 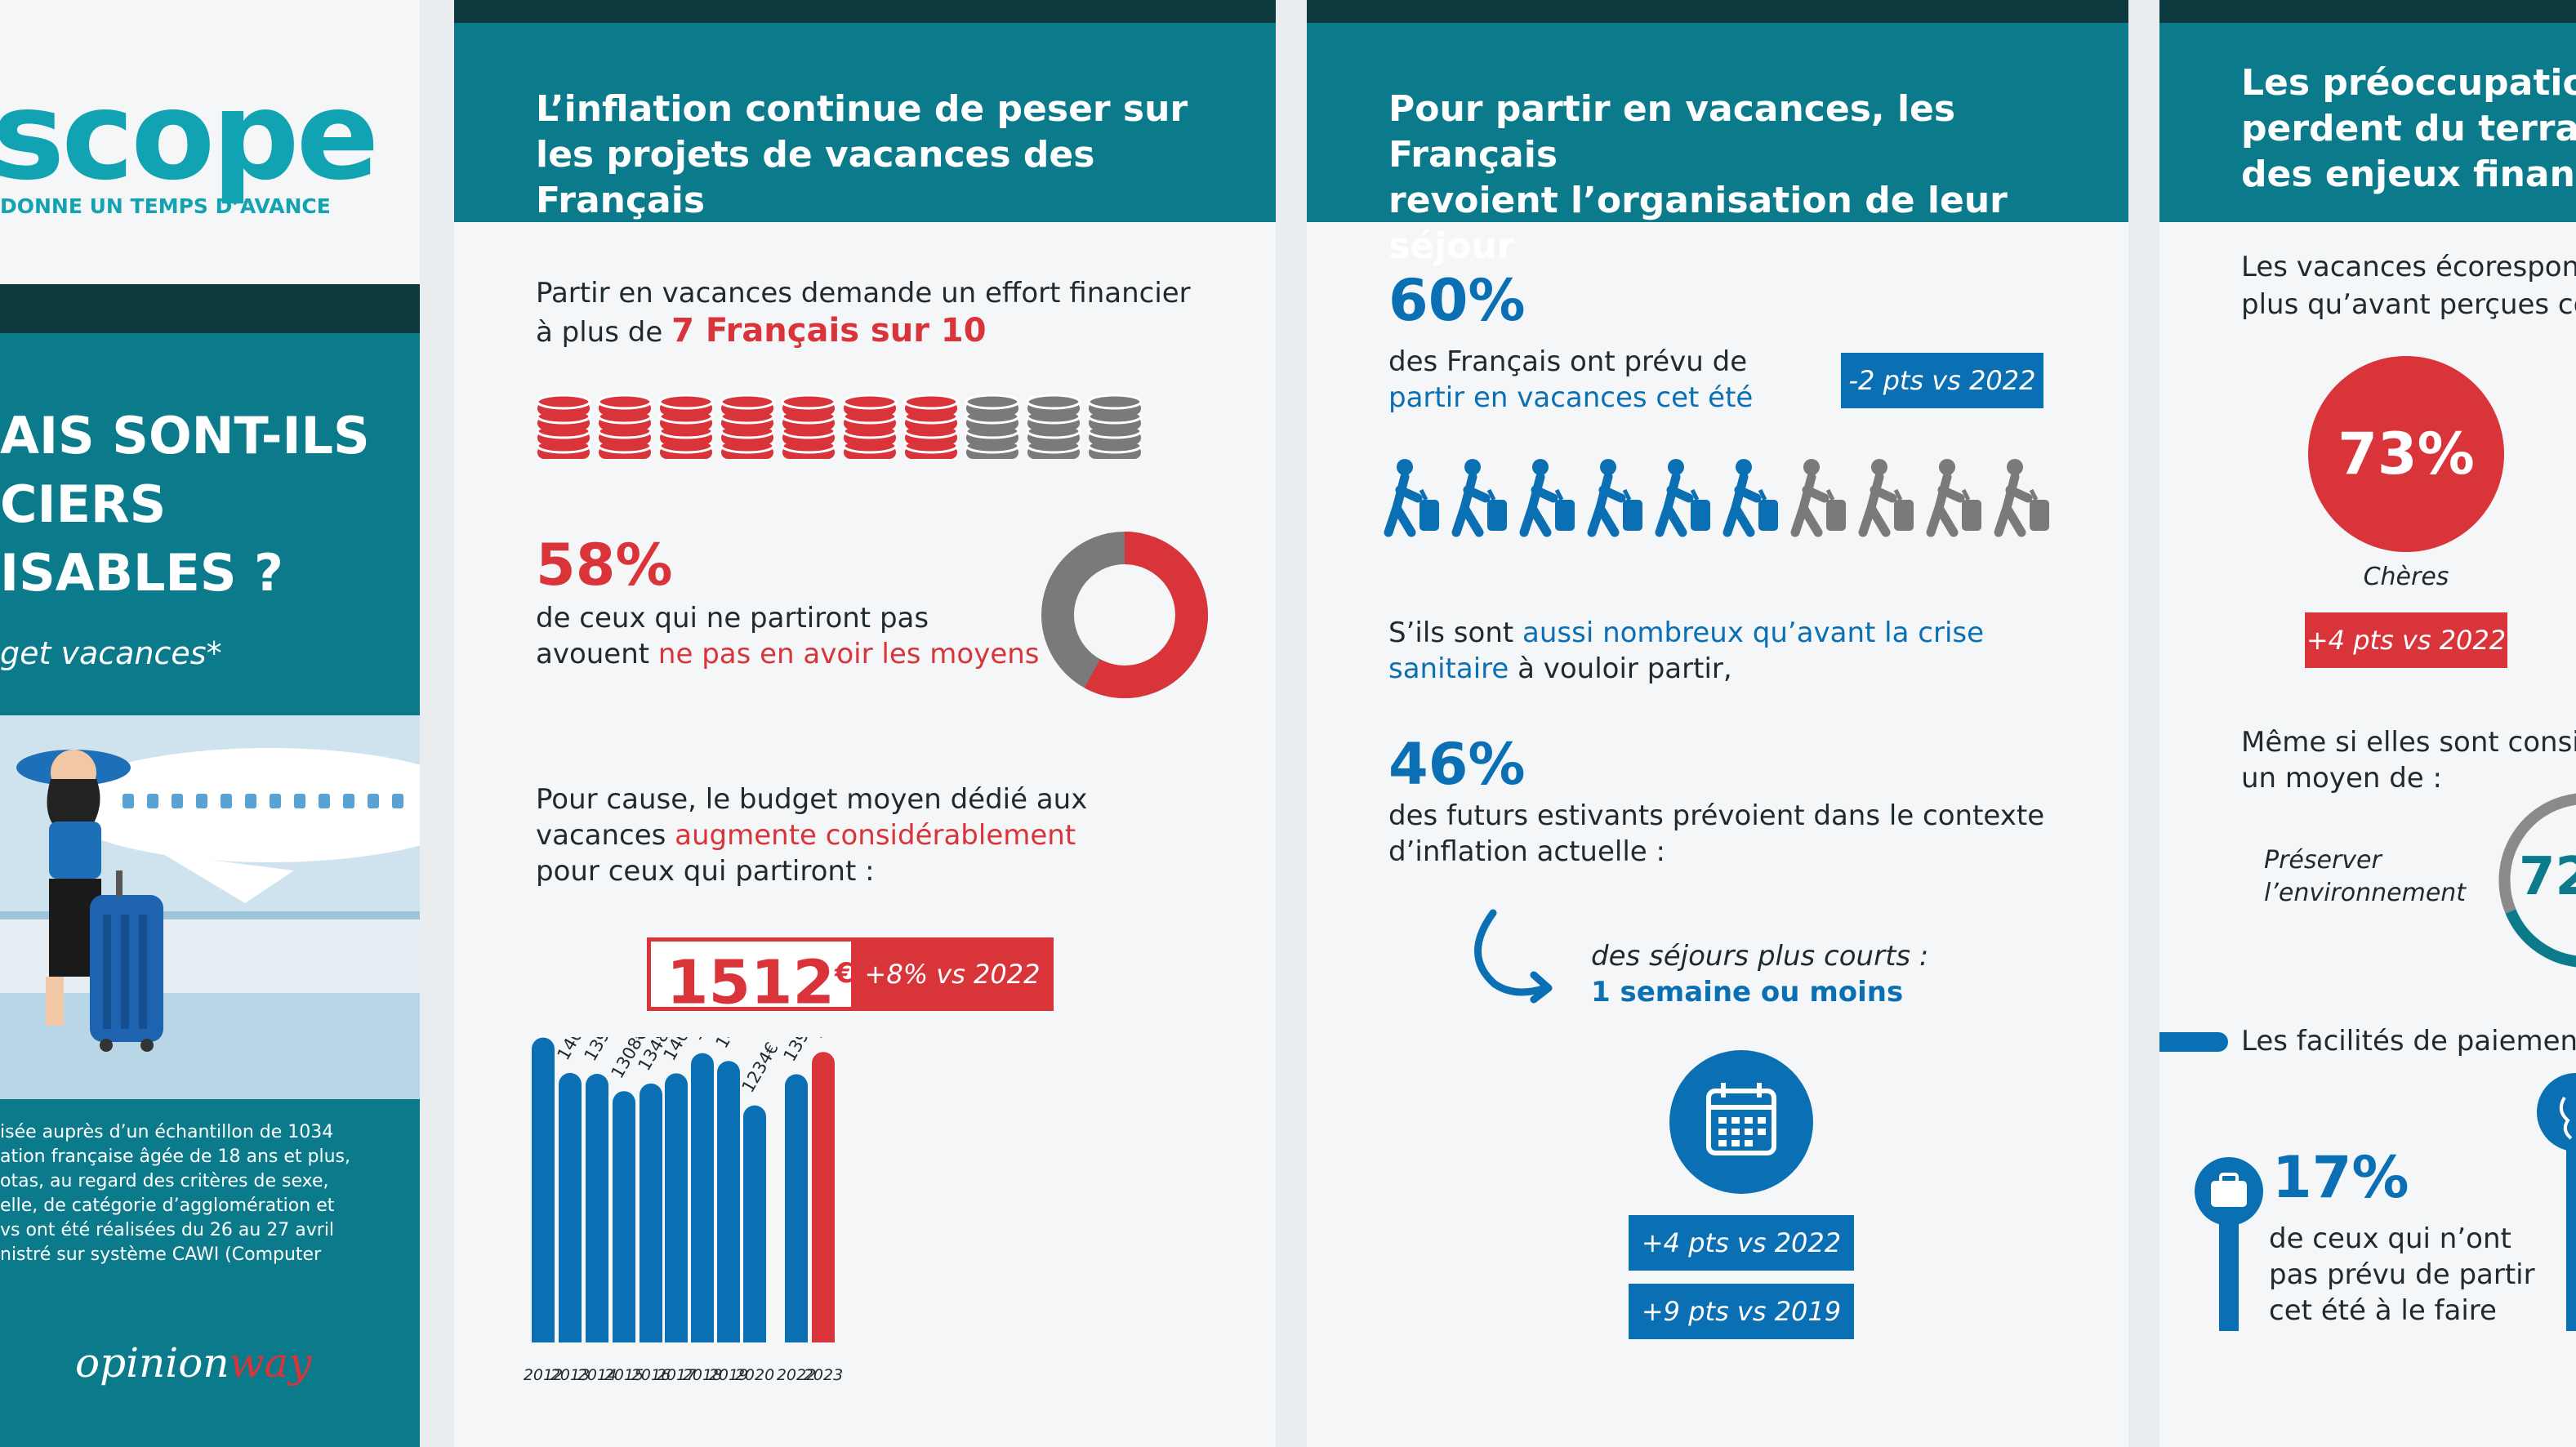 What do you see at coordinates (862, 109) in the screenshot?
I see `panel-title-line: L’inflation continue de peser sur` at bounding box center [862, 109].